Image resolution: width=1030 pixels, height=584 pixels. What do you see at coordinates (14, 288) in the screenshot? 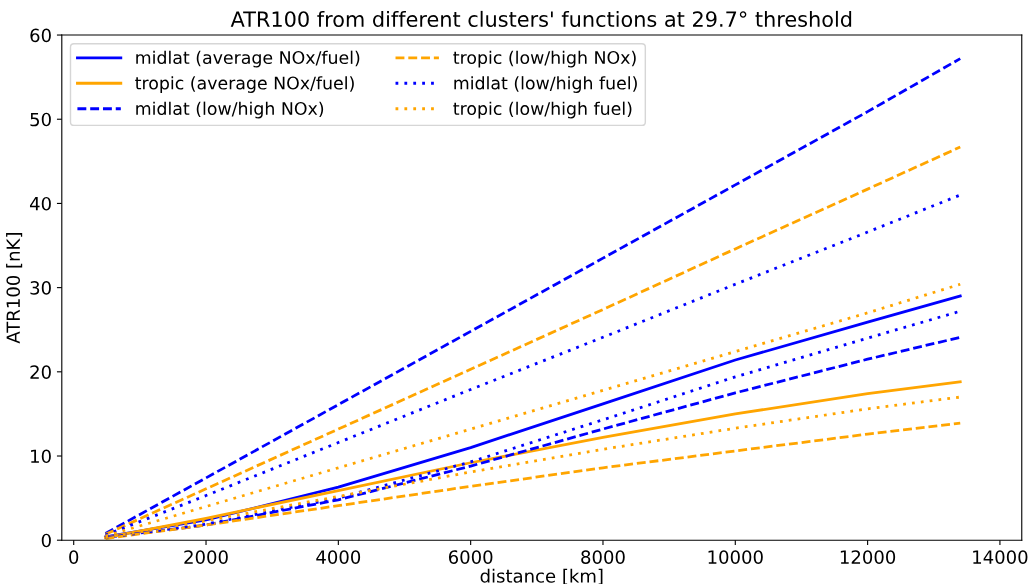
I see `y-axis-title: ATR100 [nK]` at bounding box center [14, 288].